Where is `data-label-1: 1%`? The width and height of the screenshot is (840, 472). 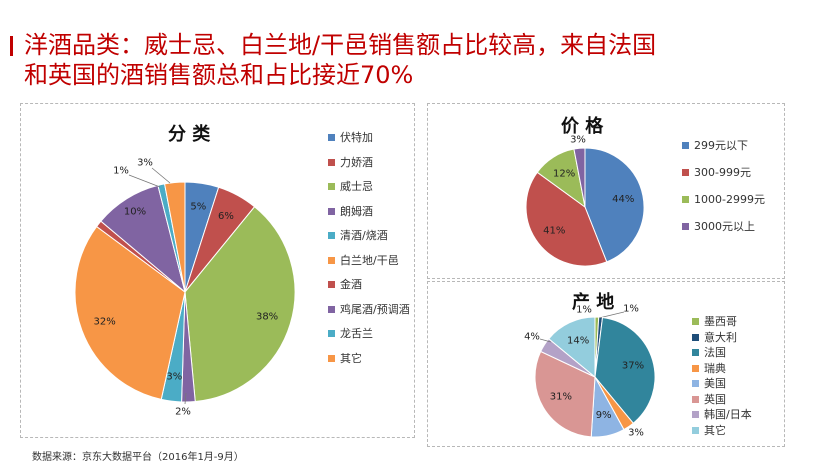
data-label-1: 1% is located at coordinates (584, 310).